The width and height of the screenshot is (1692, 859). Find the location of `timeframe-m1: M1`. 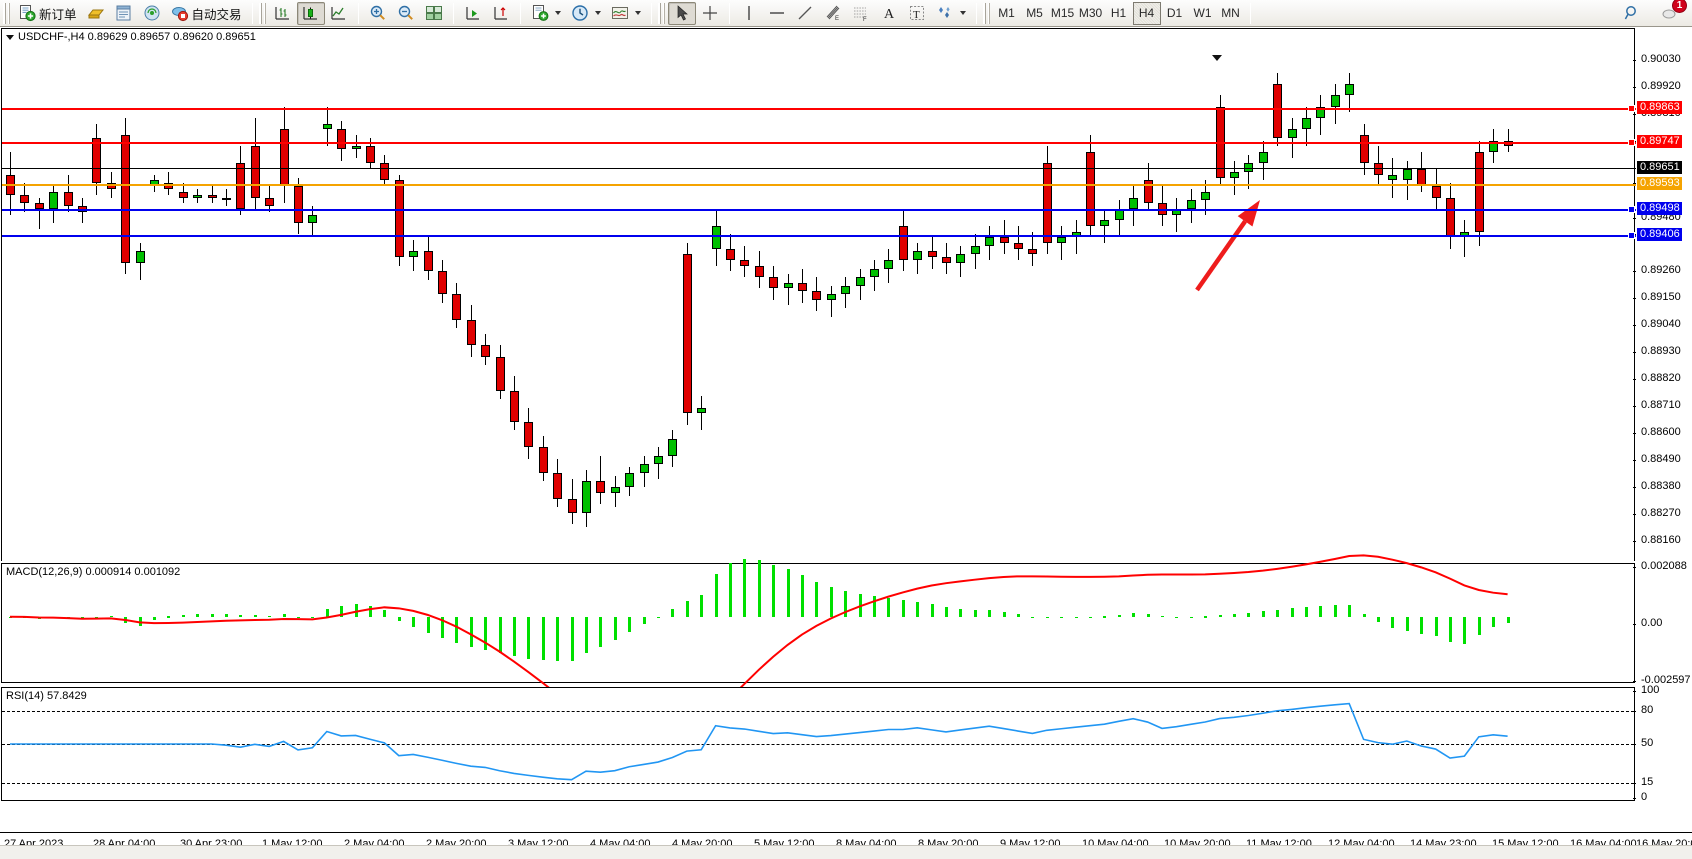

timeframe-m1: M1 is located at coordinates (1006, 13).